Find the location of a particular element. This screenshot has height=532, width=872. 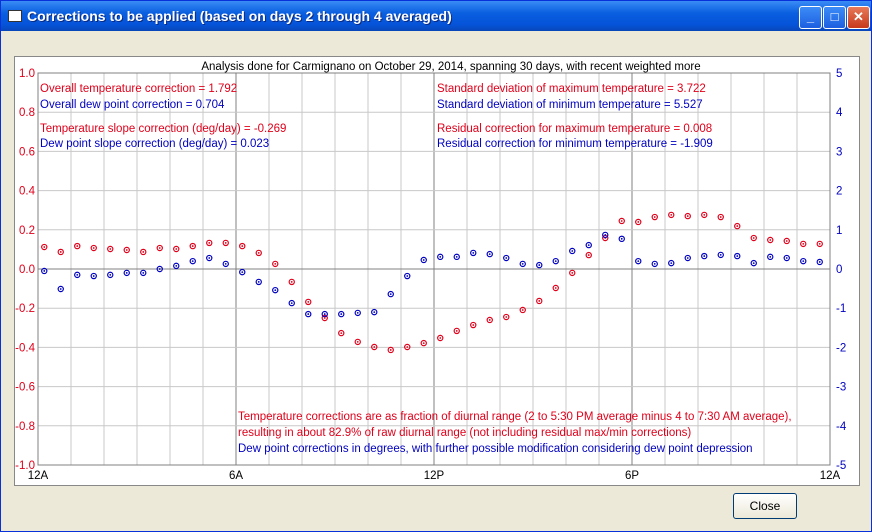

x-tick-label: 6P is located at coordinates (632, 476).